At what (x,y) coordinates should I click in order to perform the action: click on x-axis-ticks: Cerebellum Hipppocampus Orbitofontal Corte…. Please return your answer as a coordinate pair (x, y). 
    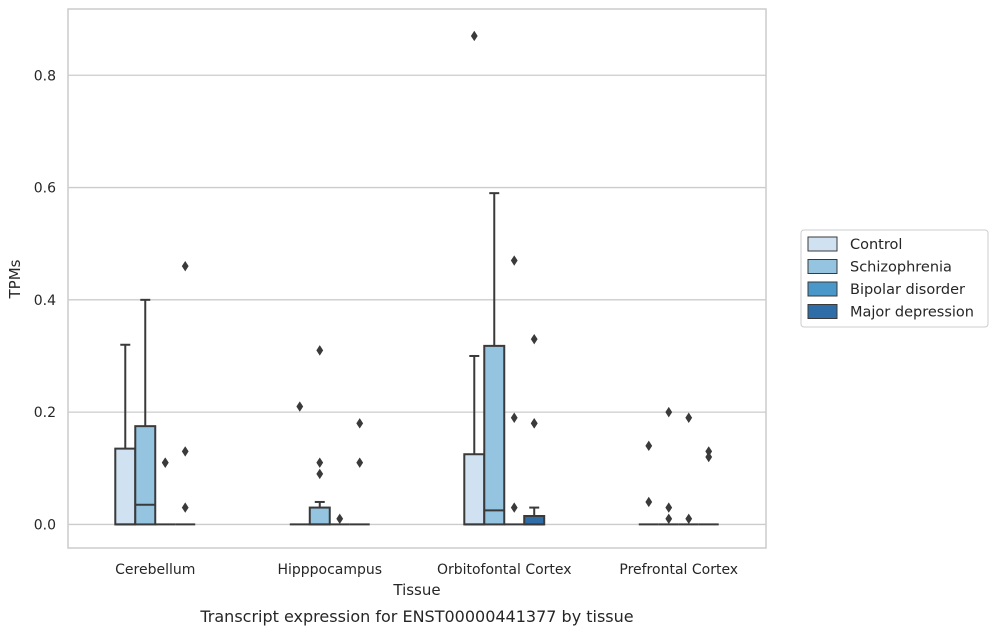
    Looking at the image, I should click on (426, 570).